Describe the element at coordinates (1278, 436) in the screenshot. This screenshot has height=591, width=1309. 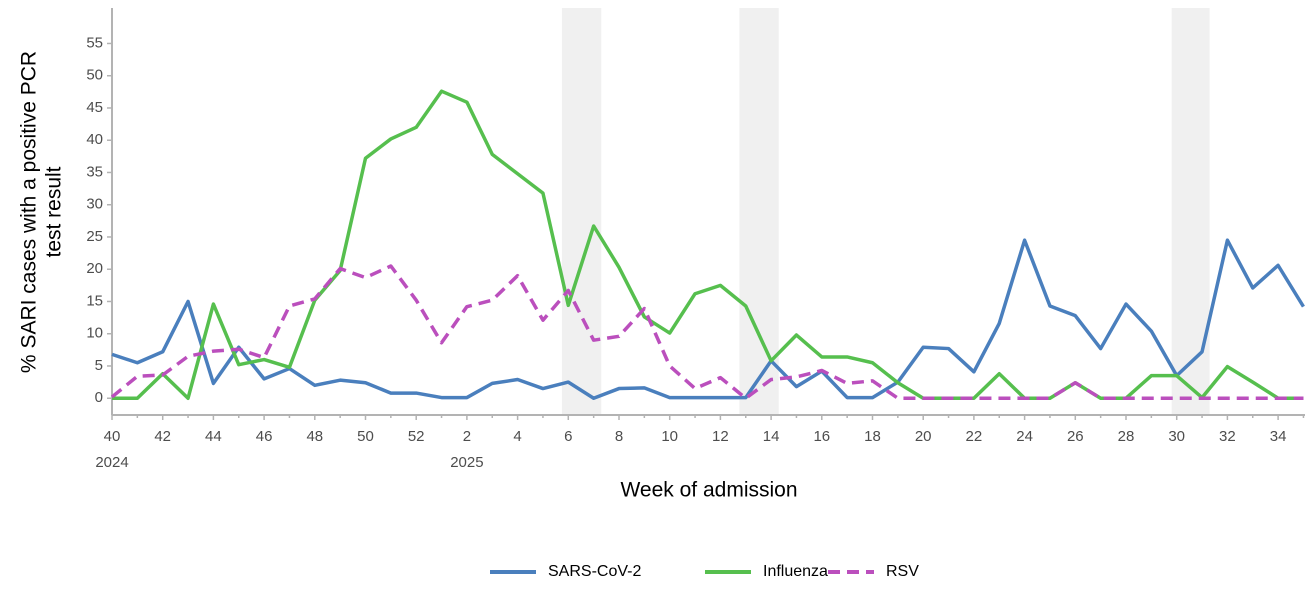
I see `x-tick-label: 34` at that location.